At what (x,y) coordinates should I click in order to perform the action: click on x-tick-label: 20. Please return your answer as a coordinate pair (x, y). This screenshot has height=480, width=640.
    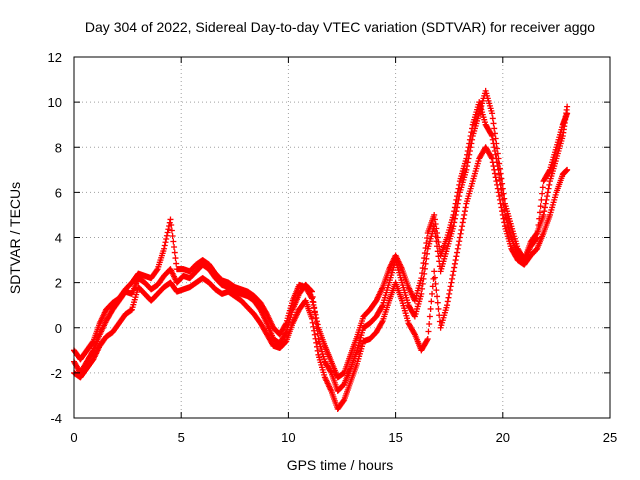
    Looking at the image, I should click on (503, 437).